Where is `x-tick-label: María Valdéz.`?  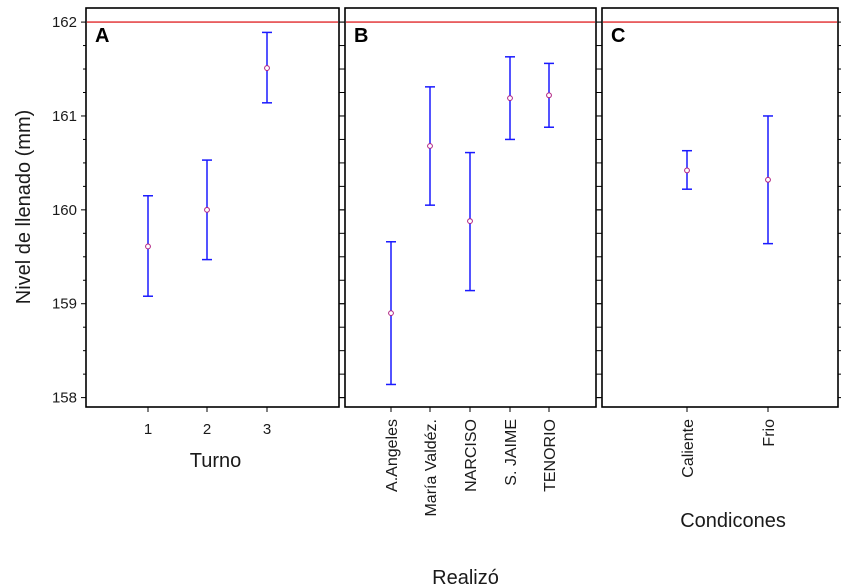 x-tick-label: María Valdéz. is located at coordinates (431, 468).